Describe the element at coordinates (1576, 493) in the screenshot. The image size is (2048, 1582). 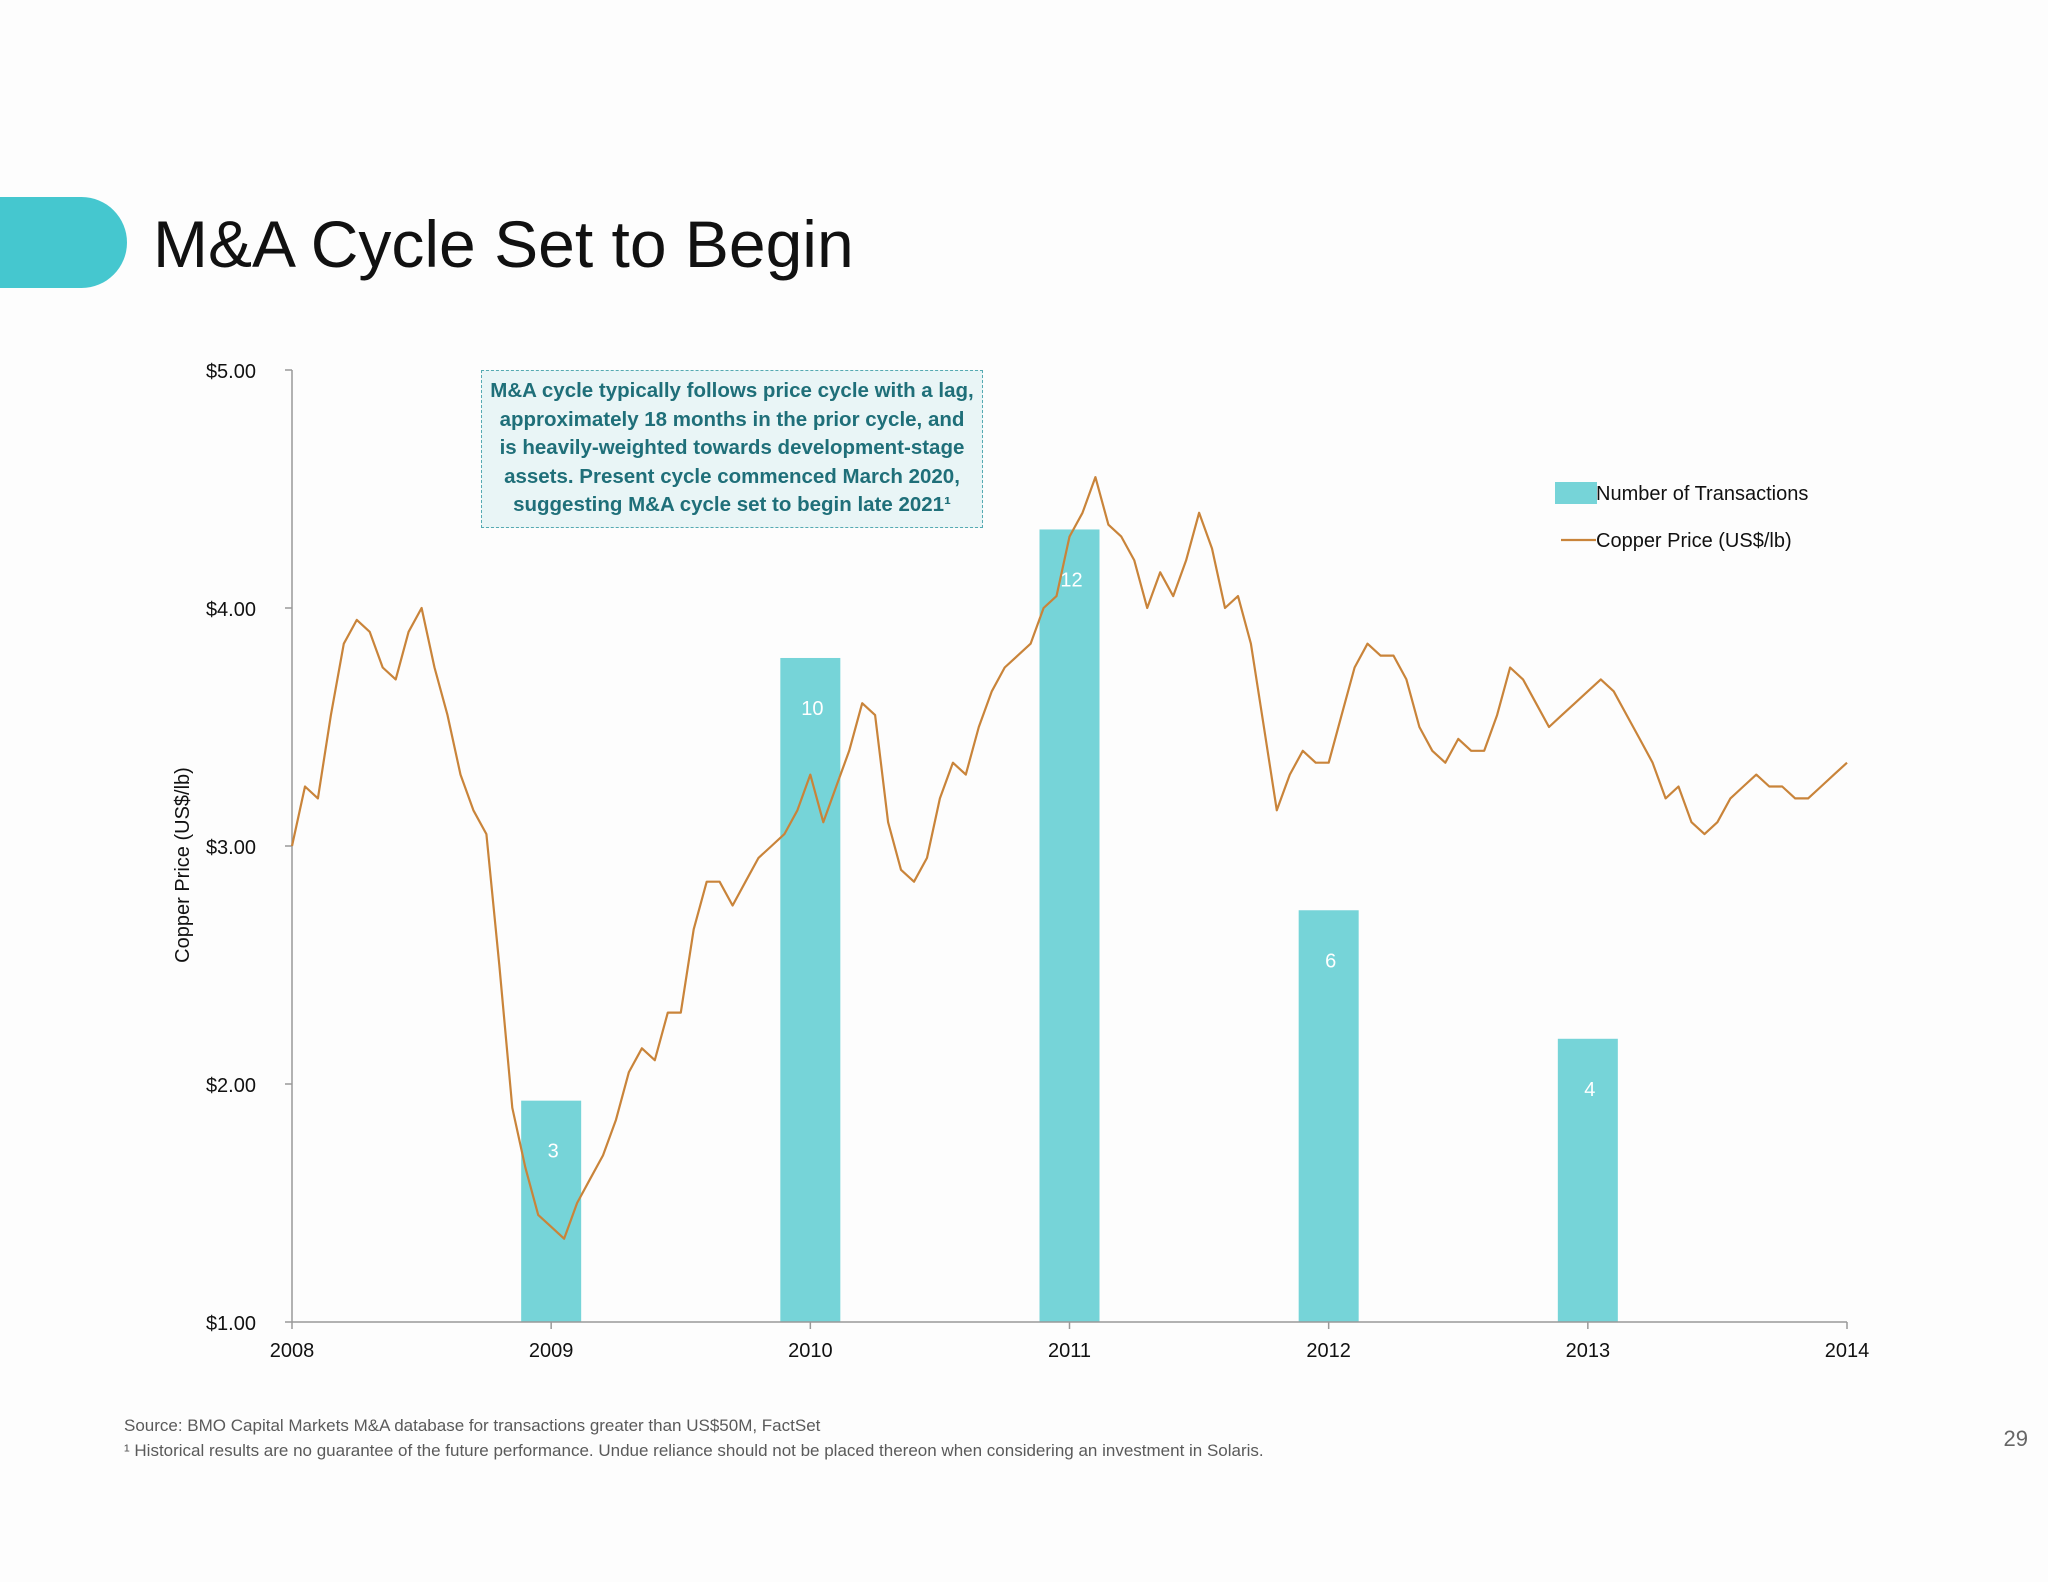
I see `legend-swatch-transactions` at that location.